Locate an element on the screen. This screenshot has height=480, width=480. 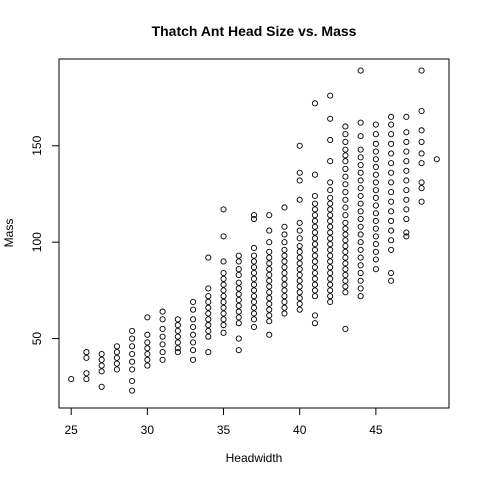
y-axis-ticks: 50 100 150 is located at coordinates (44, 240).